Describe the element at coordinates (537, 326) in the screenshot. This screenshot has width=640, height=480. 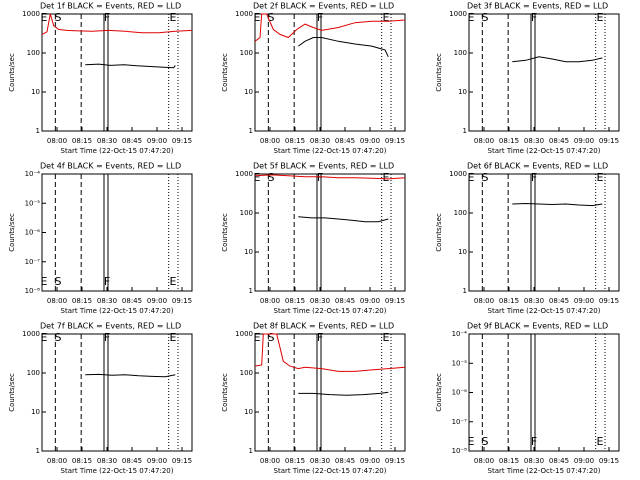
I see `panel-title: Det 9f BLACK = Events, RED = LLD` at that location.